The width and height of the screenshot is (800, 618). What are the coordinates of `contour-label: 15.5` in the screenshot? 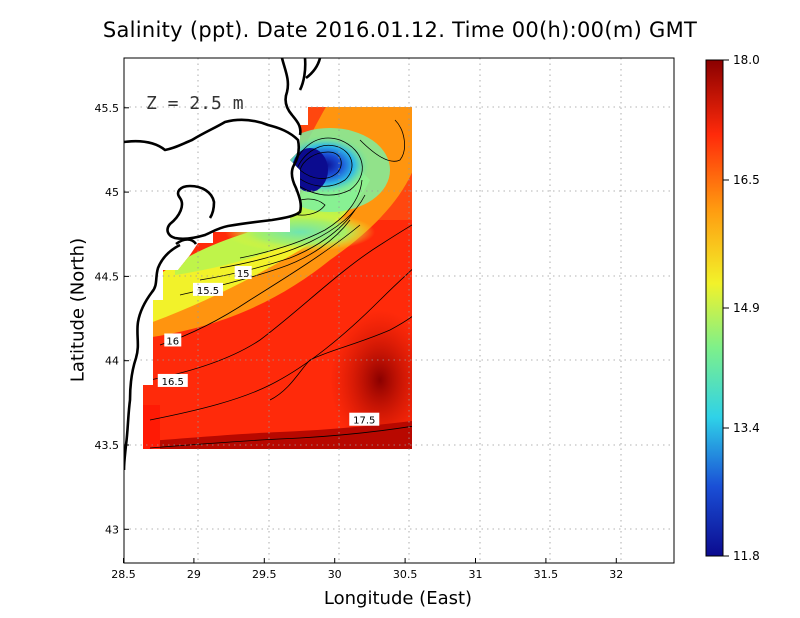 It's located at (208, 291).